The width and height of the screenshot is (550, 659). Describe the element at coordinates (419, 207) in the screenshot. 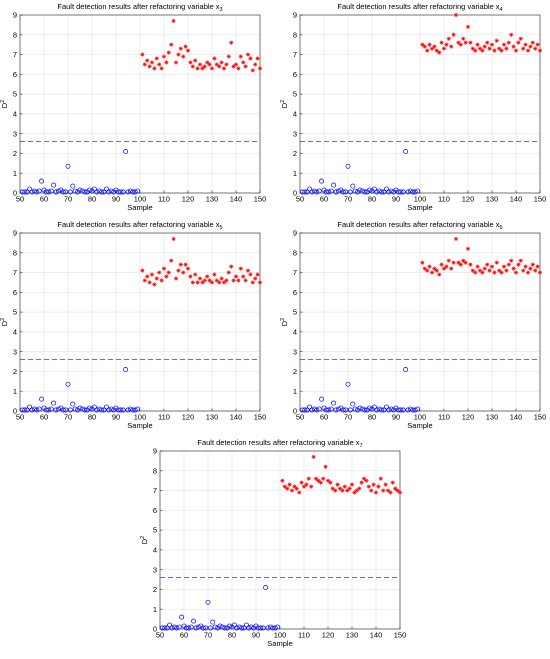

I see `x-axis-label: Sample` at that location.